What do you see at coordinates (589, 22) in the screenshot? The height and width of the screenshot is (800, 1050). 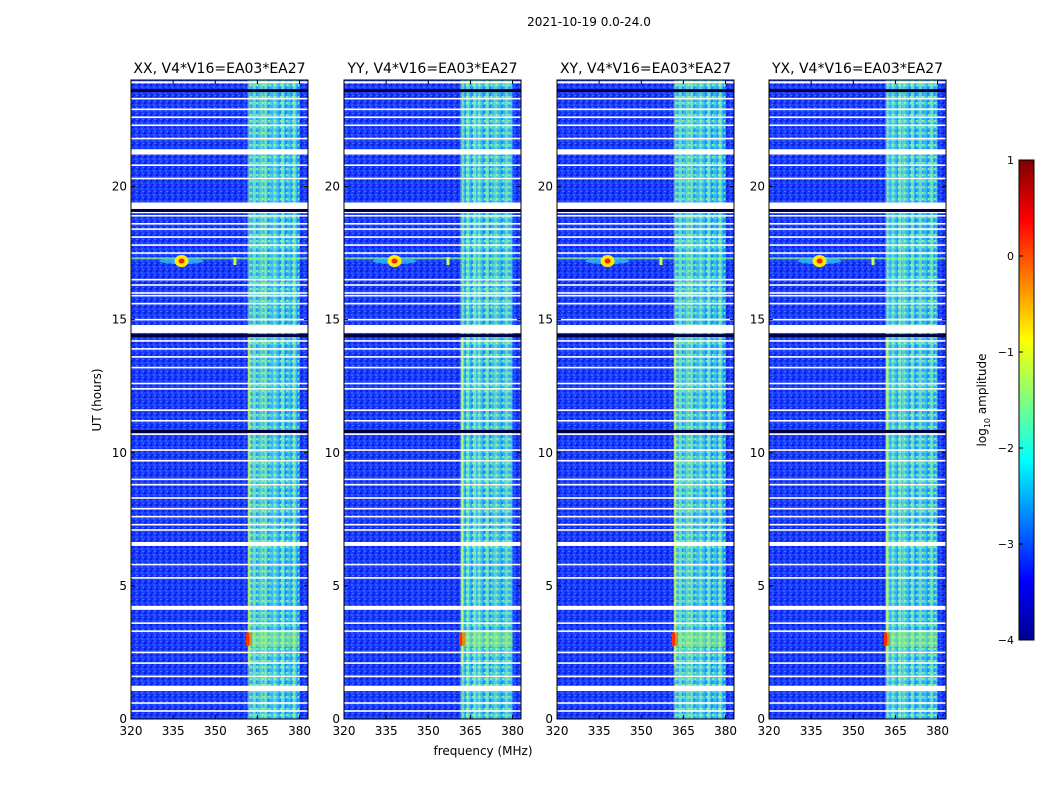 I see `figure-suptitle: 2021-10-19 0.0-24.0` at bounding box center [589, 22].